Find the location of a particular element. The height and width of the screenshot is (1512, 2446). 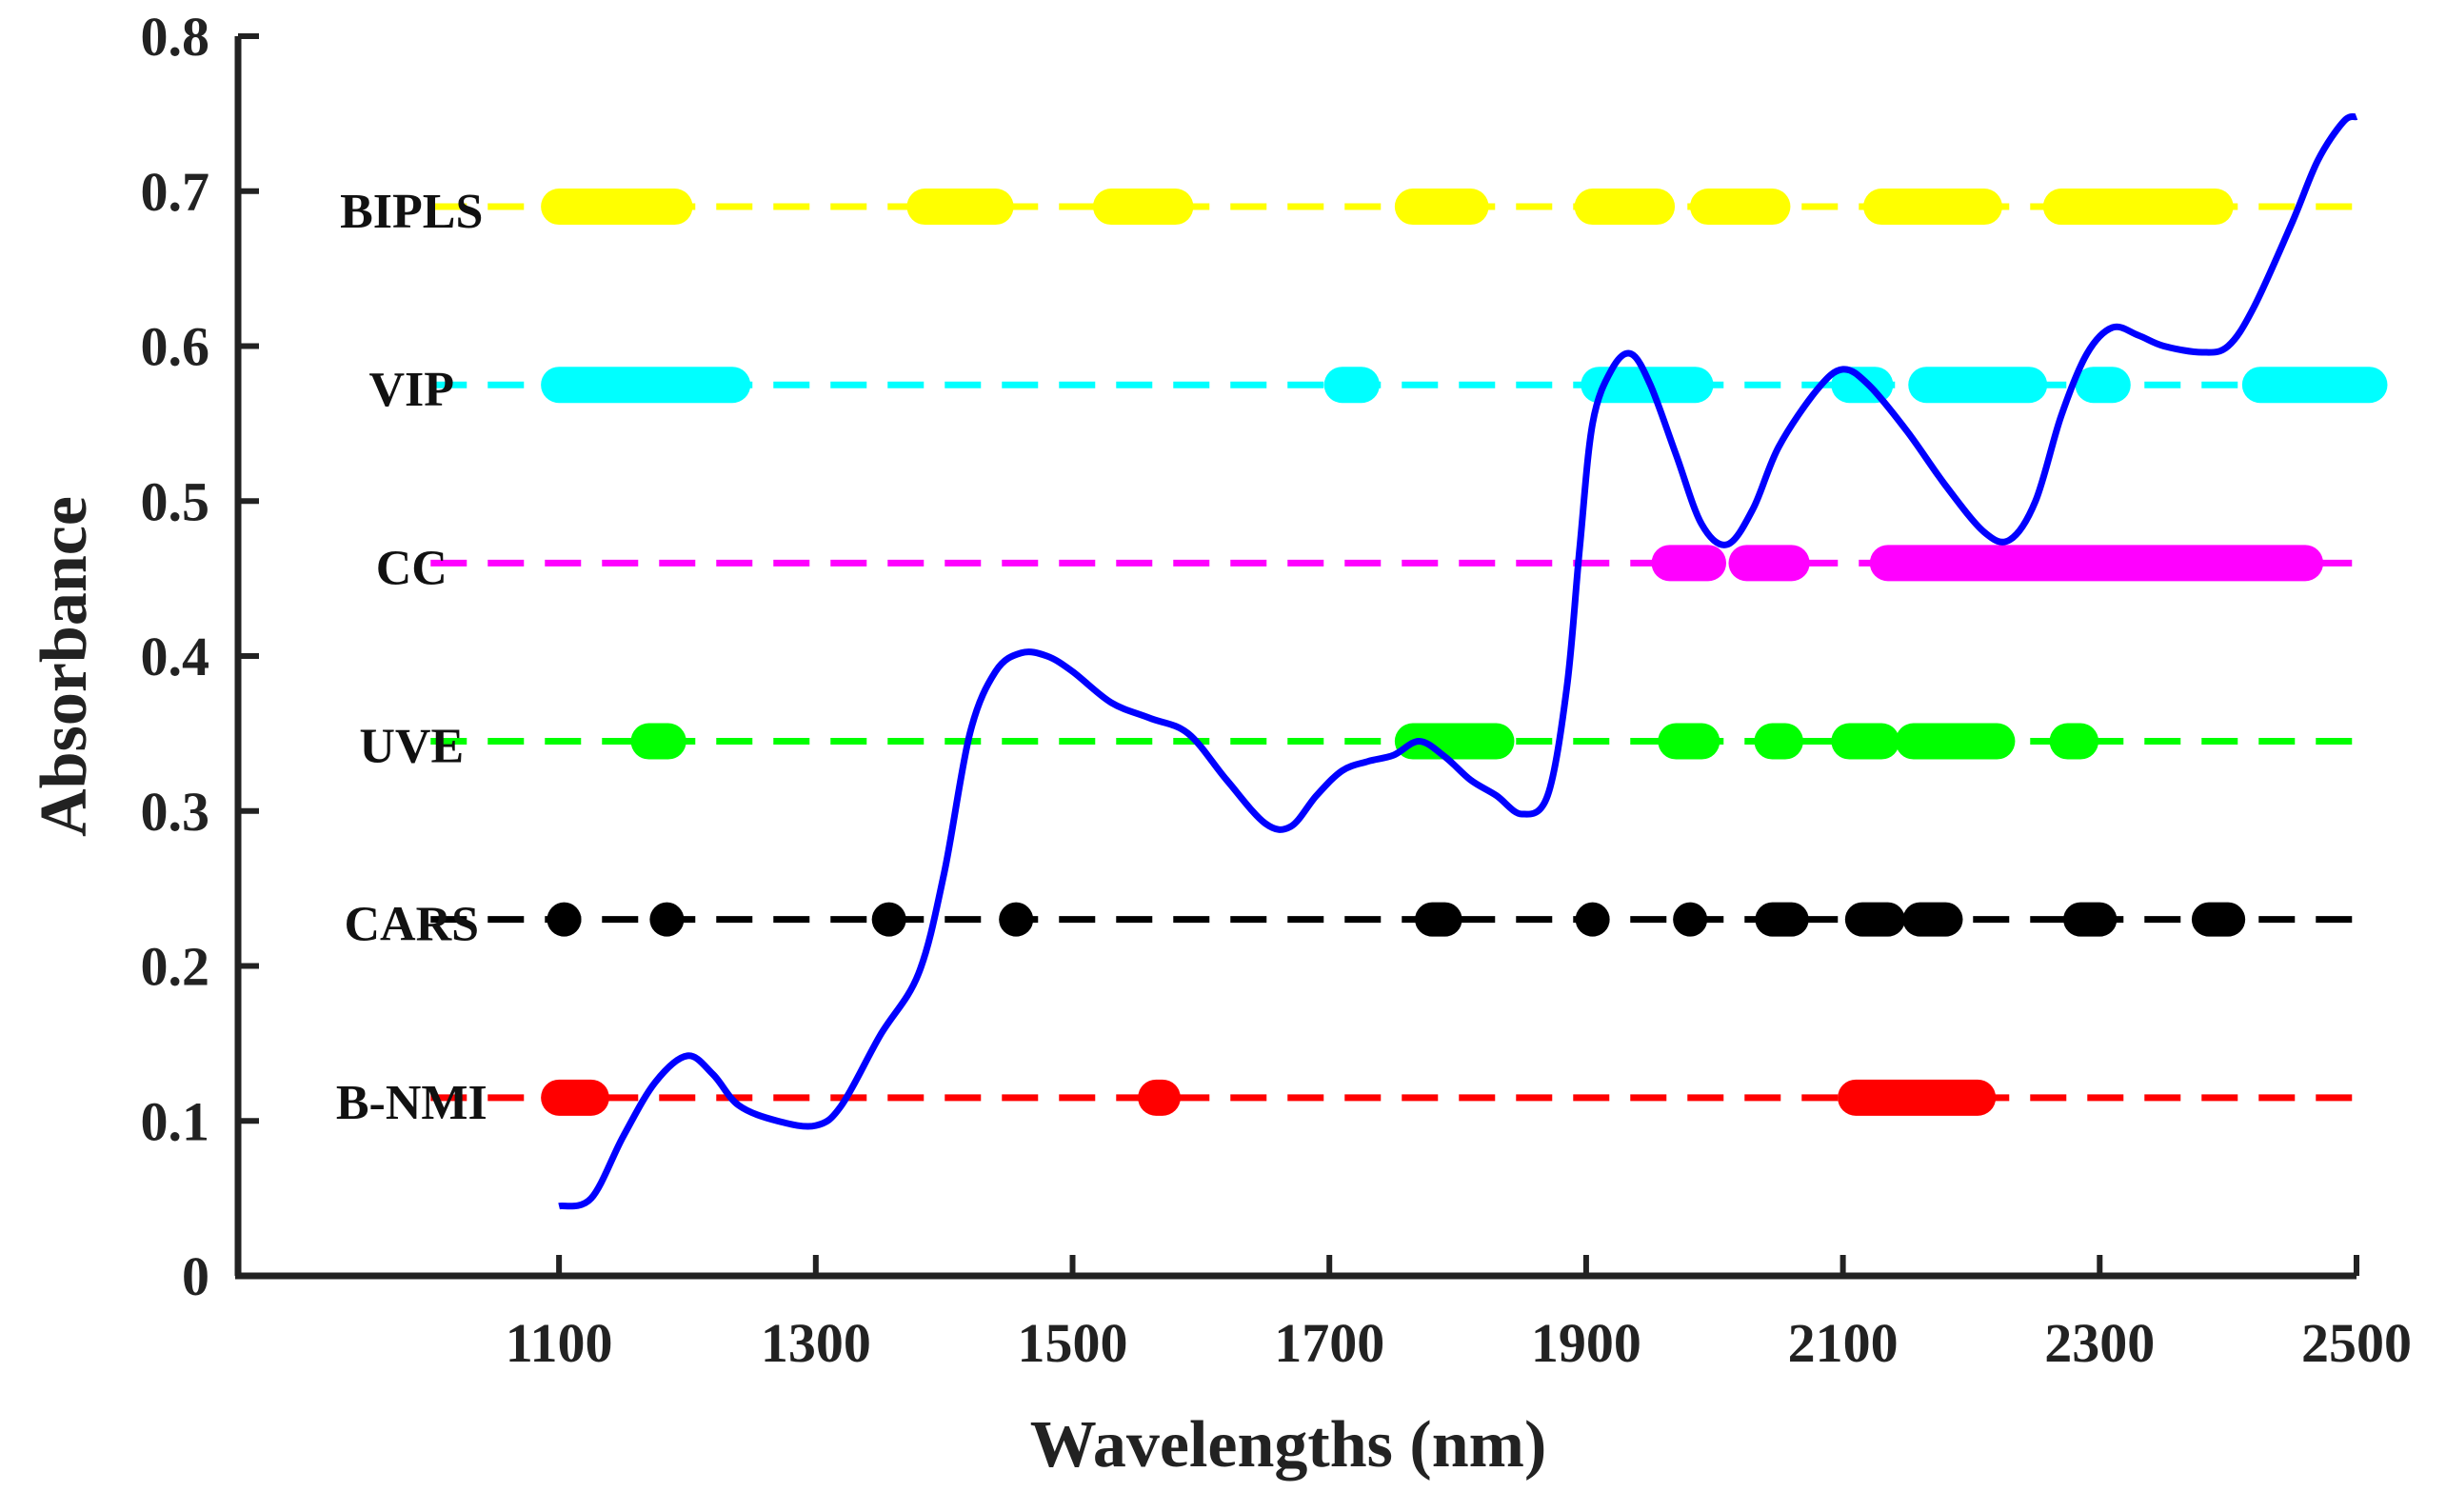

x-tick-label: 2300 is located at coordinates (2099, 1343).